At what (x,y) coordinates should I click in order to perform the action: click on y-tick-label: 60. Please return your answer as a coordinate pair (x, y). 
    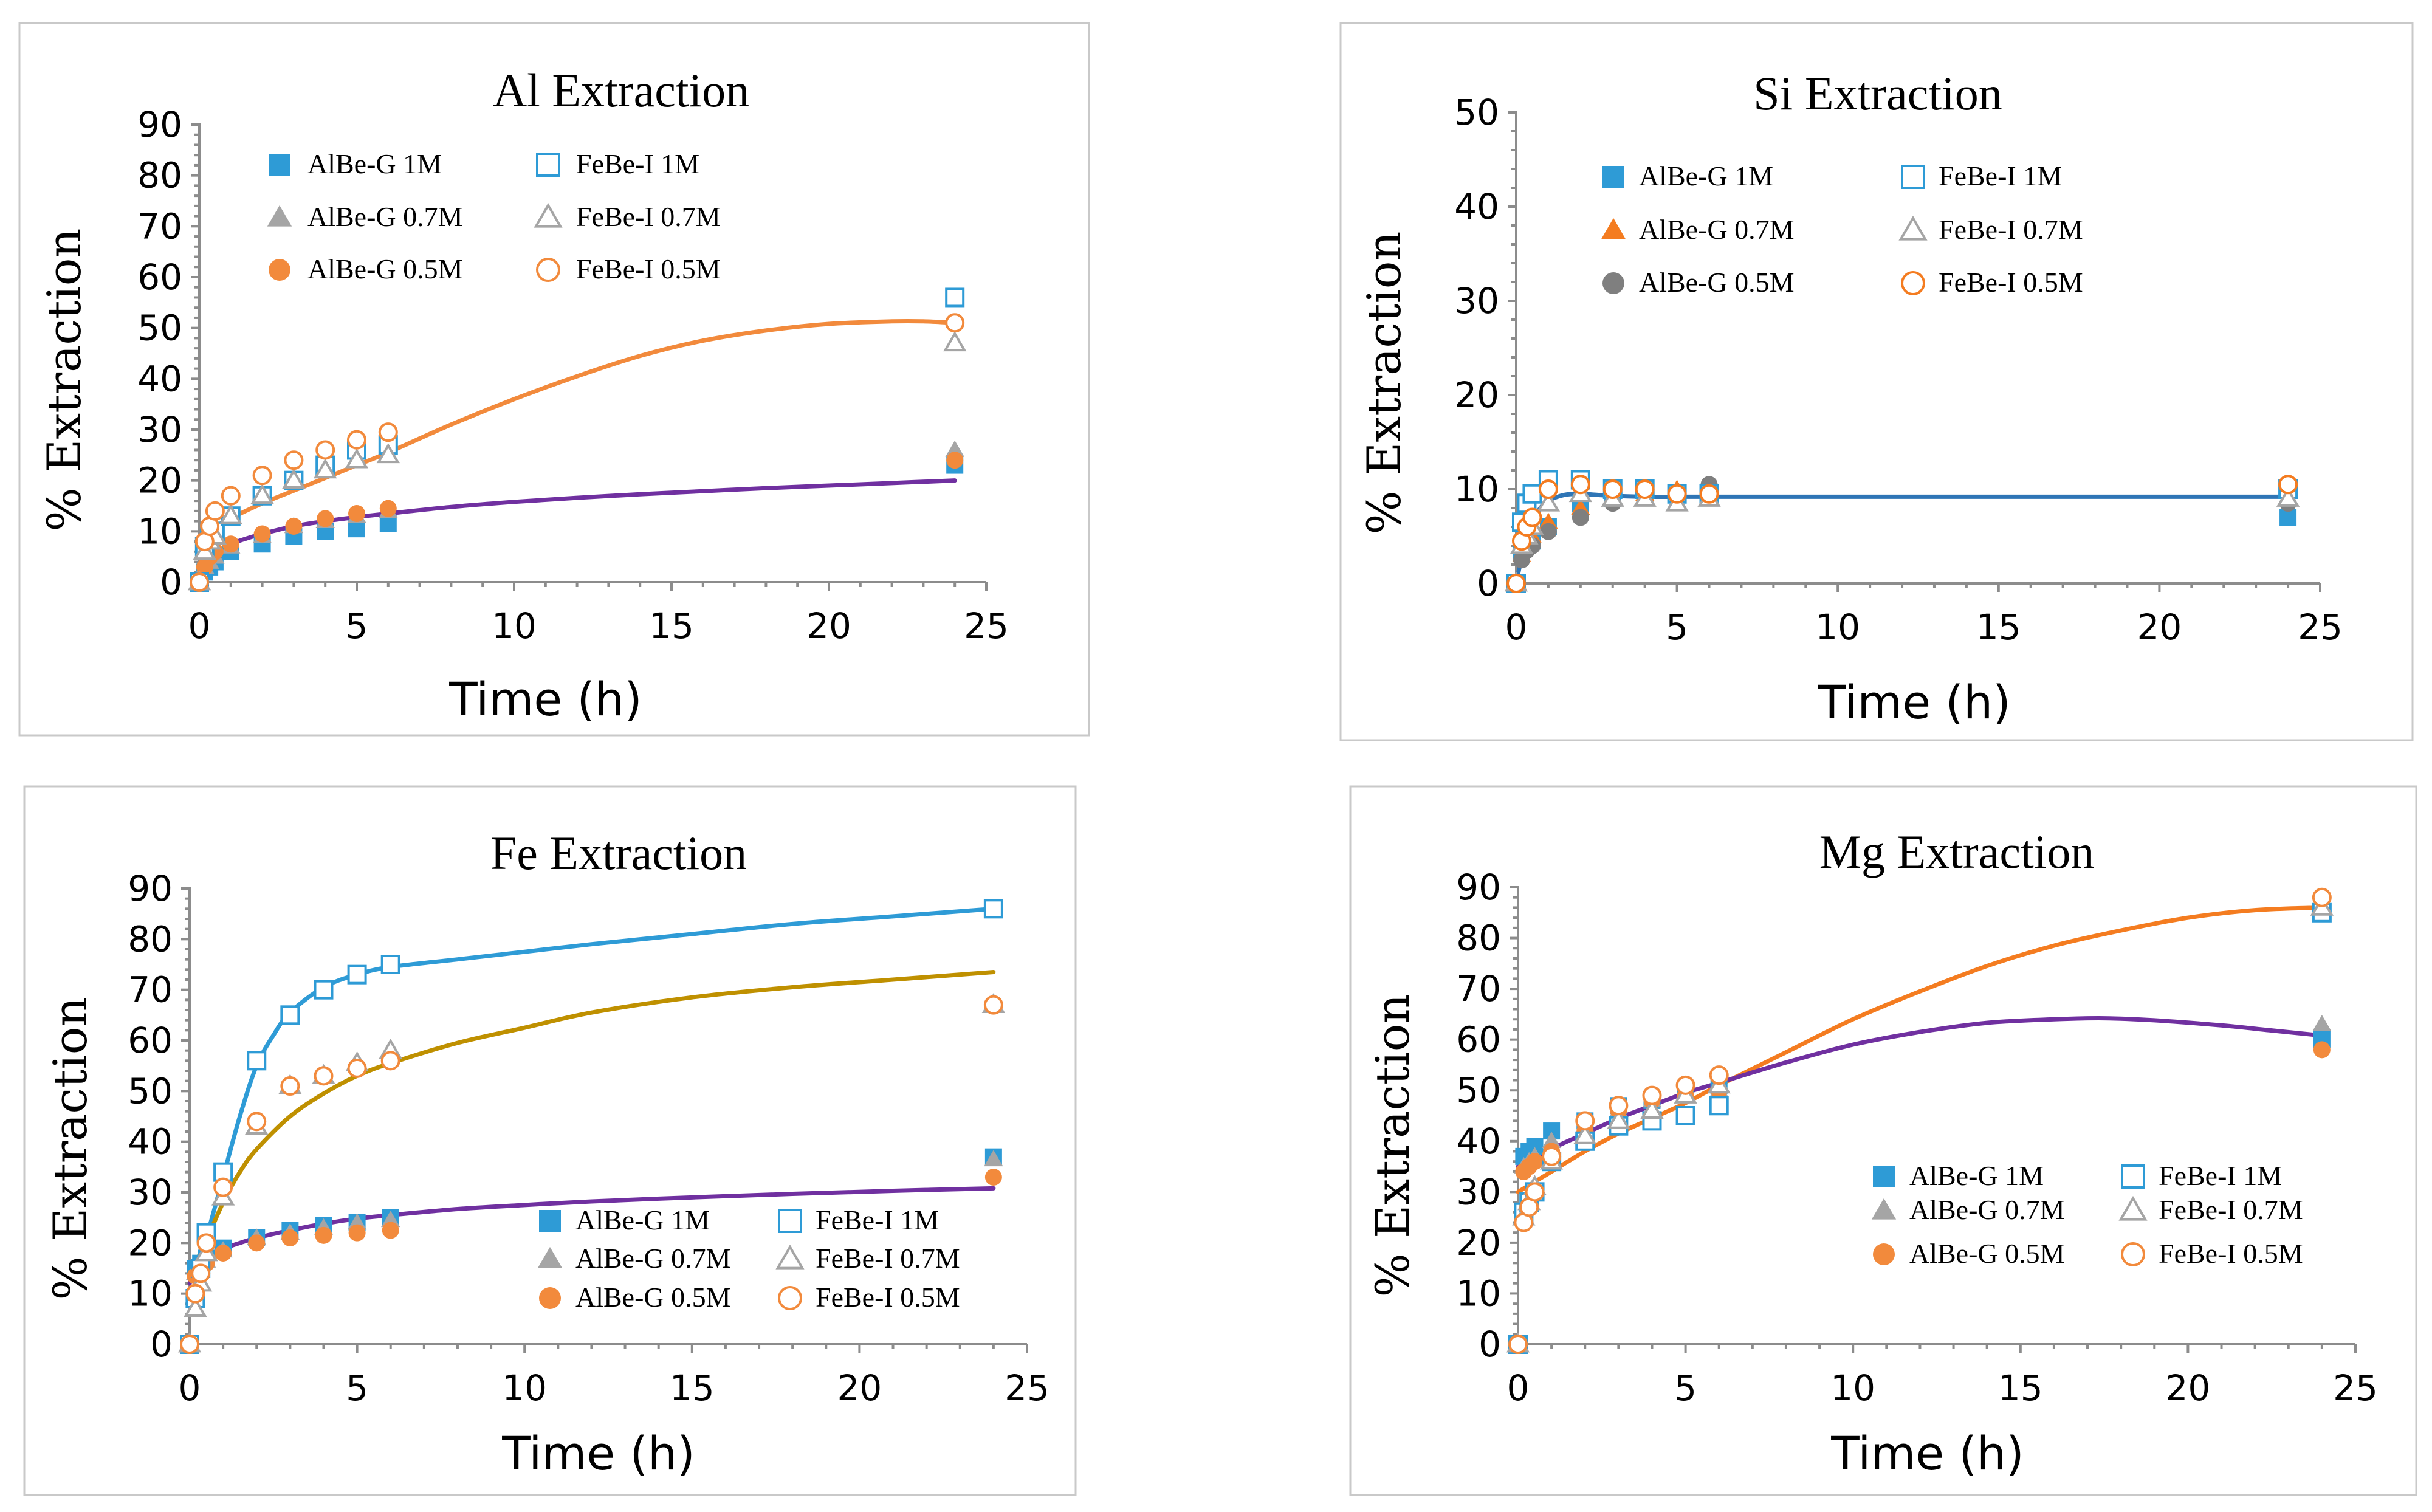
    Looking at the image, I should click on (159, 277).